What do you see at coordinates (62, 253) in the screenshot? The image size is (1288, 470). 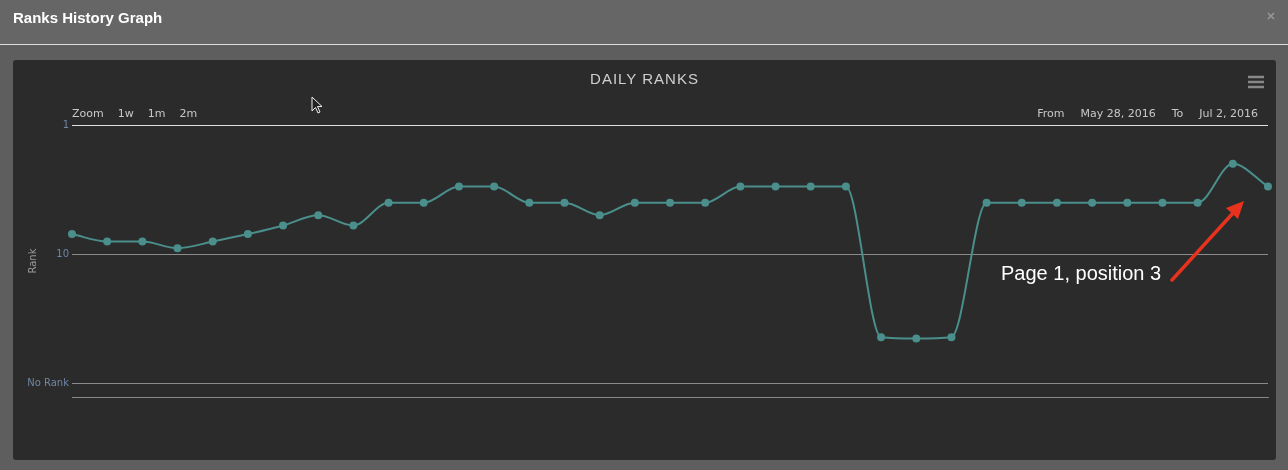 I see `y-tick-label: 10` at bounding box center [62, 253].